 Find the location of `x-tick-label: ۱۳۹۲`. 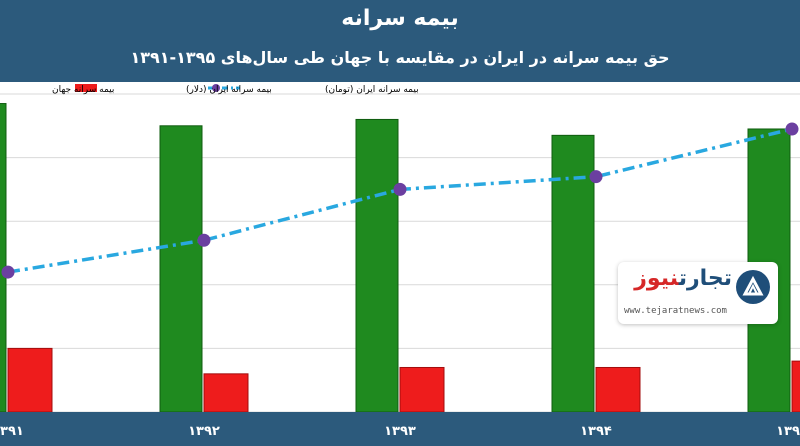

x-tick-label: ۱۳۹۲ is located at coordinates (204, 431).